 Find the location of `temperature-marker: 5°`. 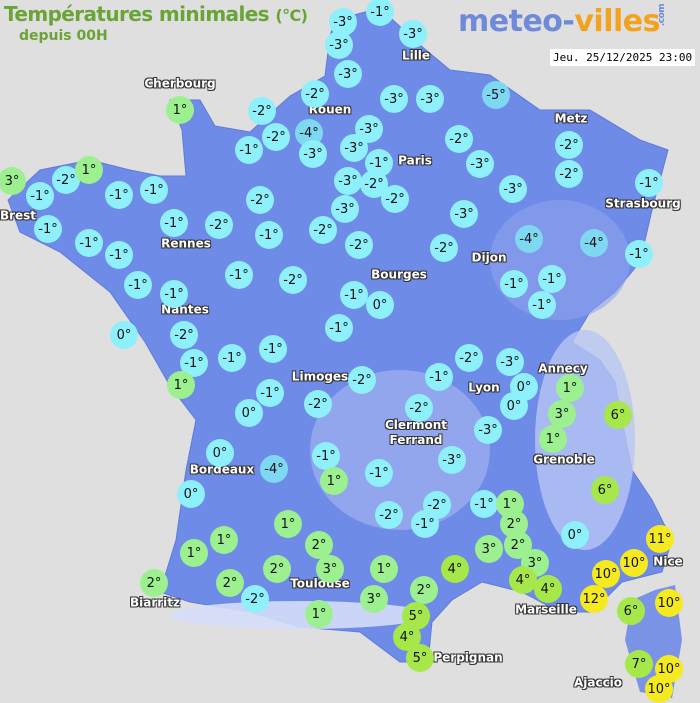

temperature-marker: 5° is located at coordinates (420, 658).